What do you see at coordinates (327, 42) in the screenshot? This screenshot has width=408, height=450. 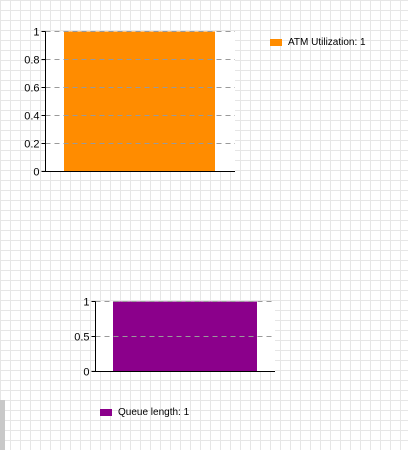 I see `atm-utilization-legend-label: ATM Utilization: 1` at bounding box center [327, 42].